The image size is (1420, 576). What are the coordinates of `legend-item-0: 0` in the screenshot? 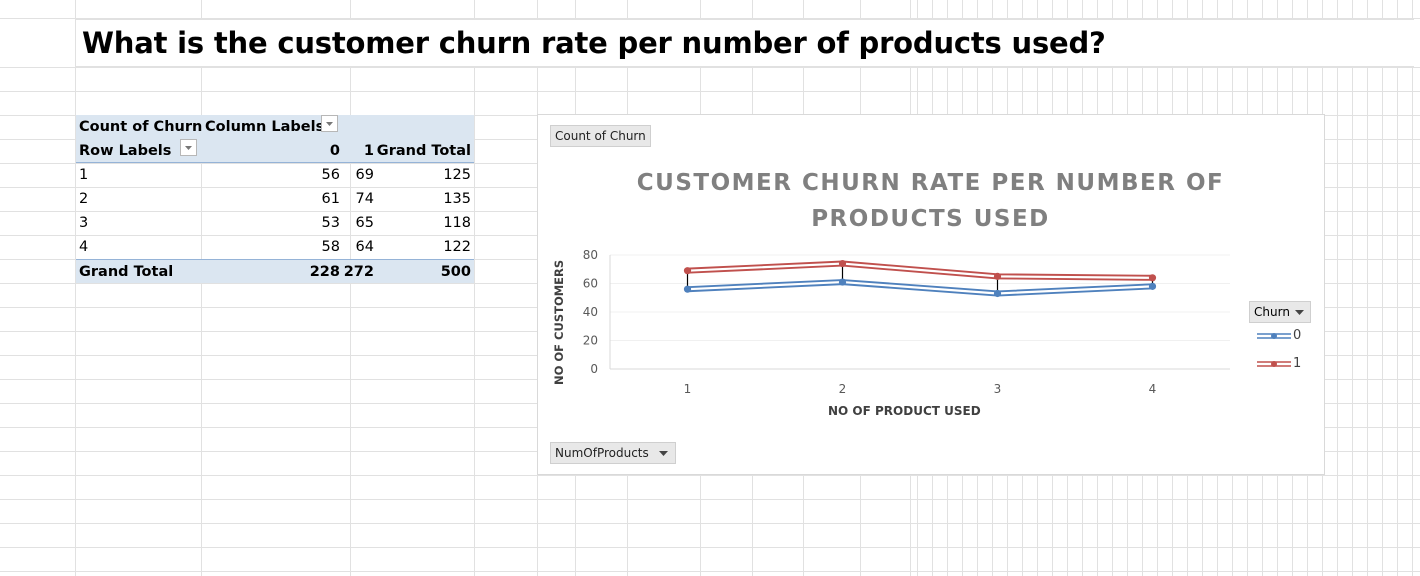 It's located at (1279, 335).